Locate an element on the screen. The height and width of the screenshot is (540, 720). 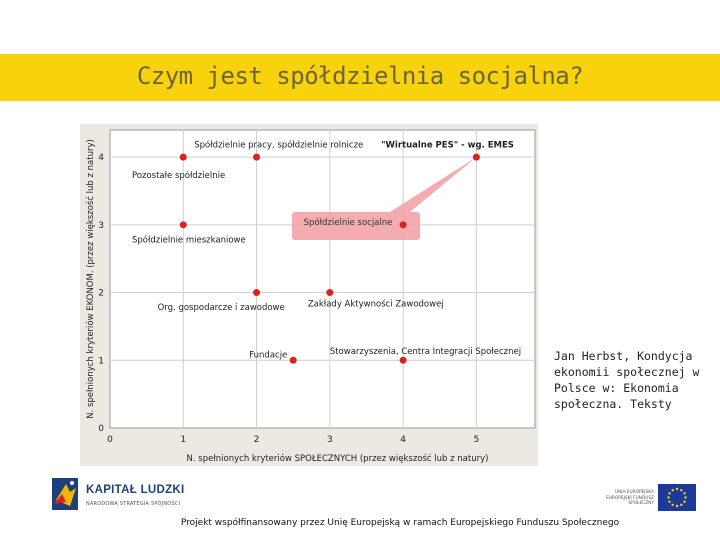
eu-flag-icon is located at coordinates (677, 497).